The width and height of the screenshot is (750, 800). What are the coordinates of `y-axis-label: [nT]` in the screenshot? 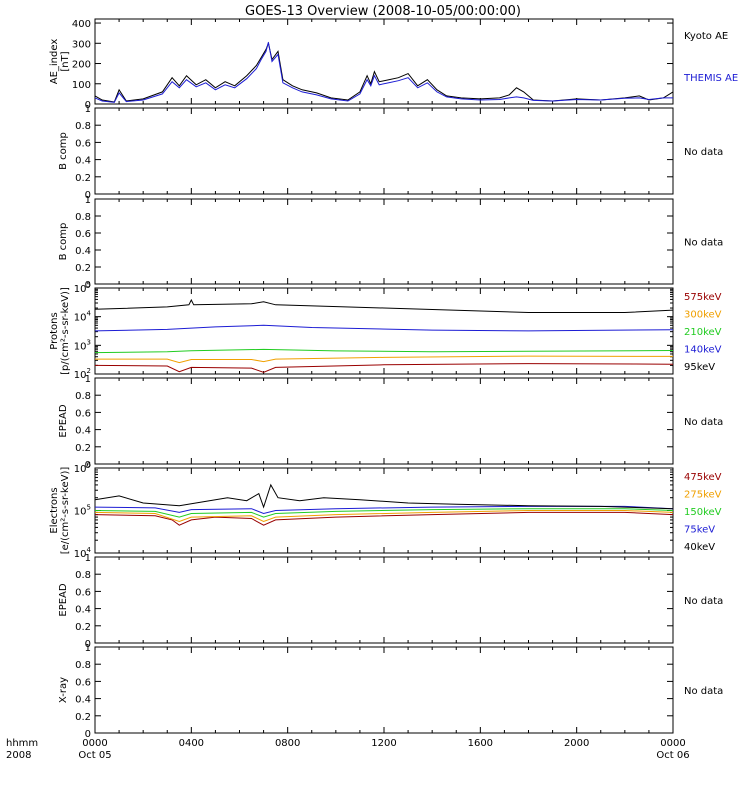 It's located at (65, 61).